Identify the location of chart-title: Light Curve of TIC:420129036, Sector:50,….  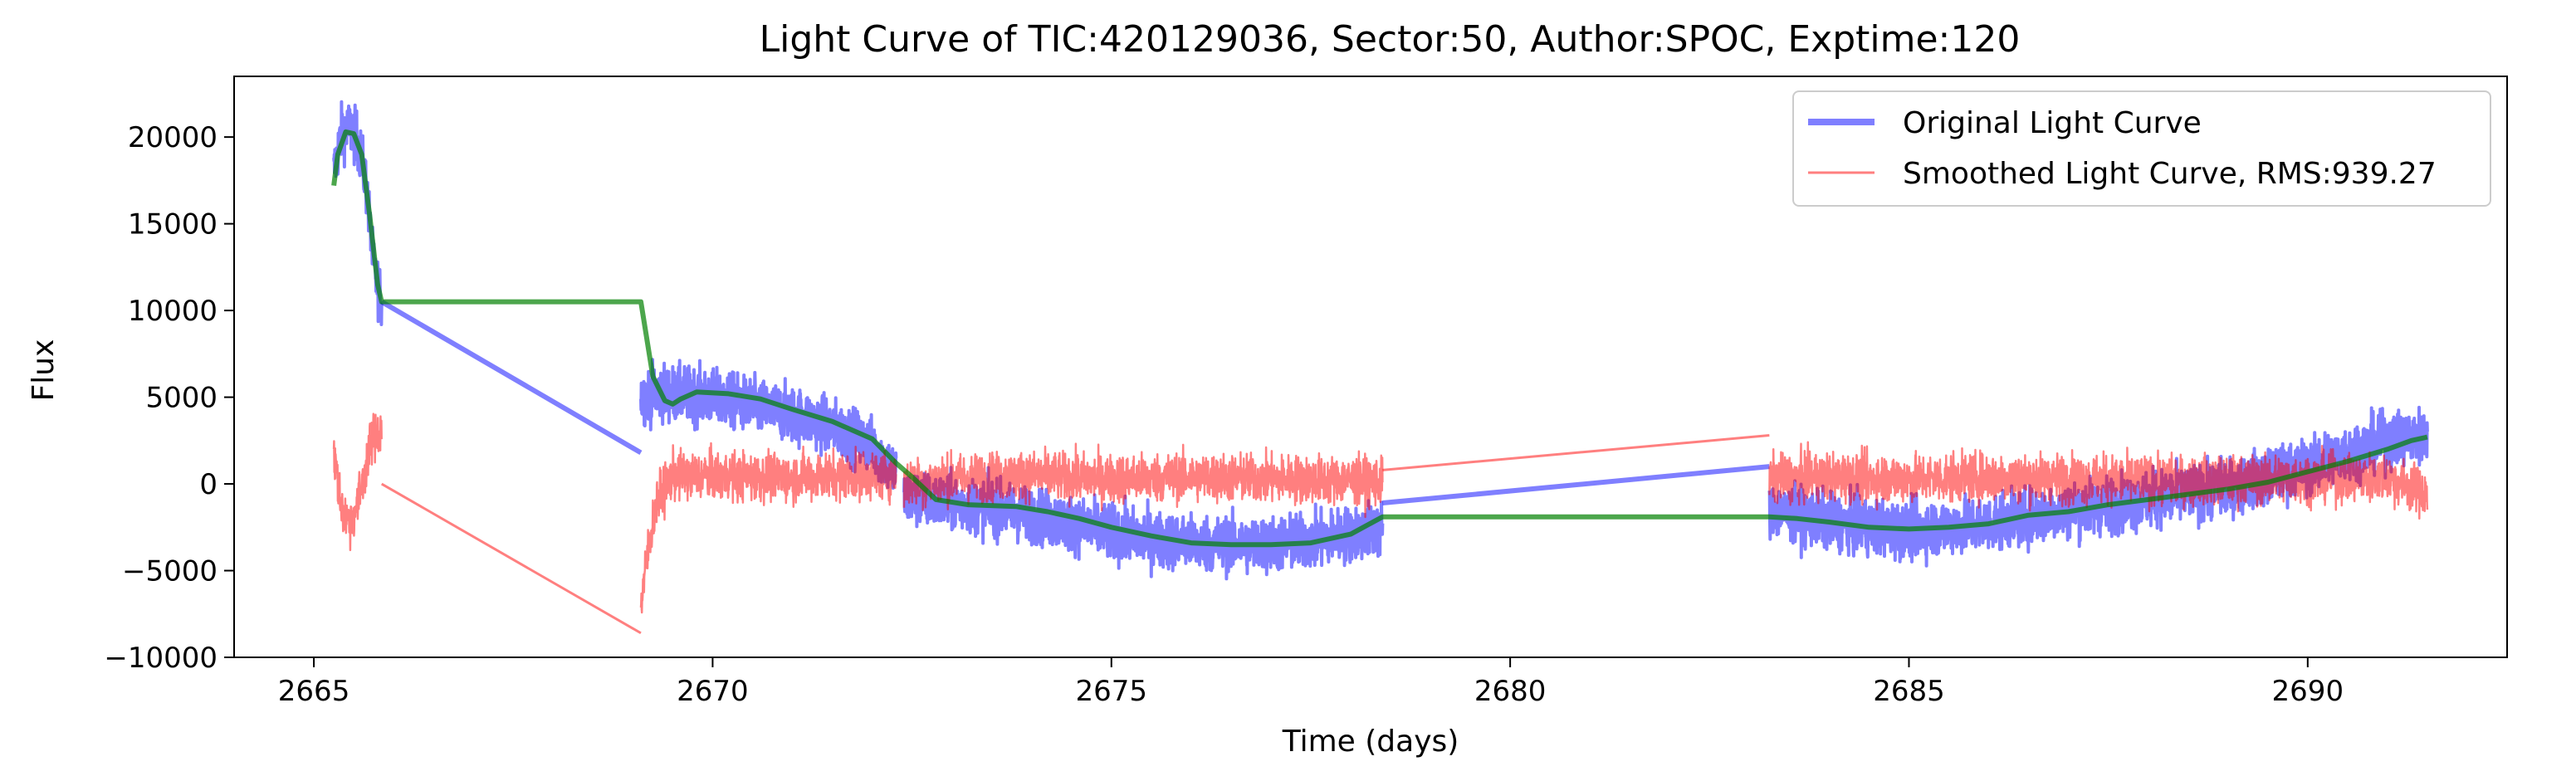
(1390, 39).